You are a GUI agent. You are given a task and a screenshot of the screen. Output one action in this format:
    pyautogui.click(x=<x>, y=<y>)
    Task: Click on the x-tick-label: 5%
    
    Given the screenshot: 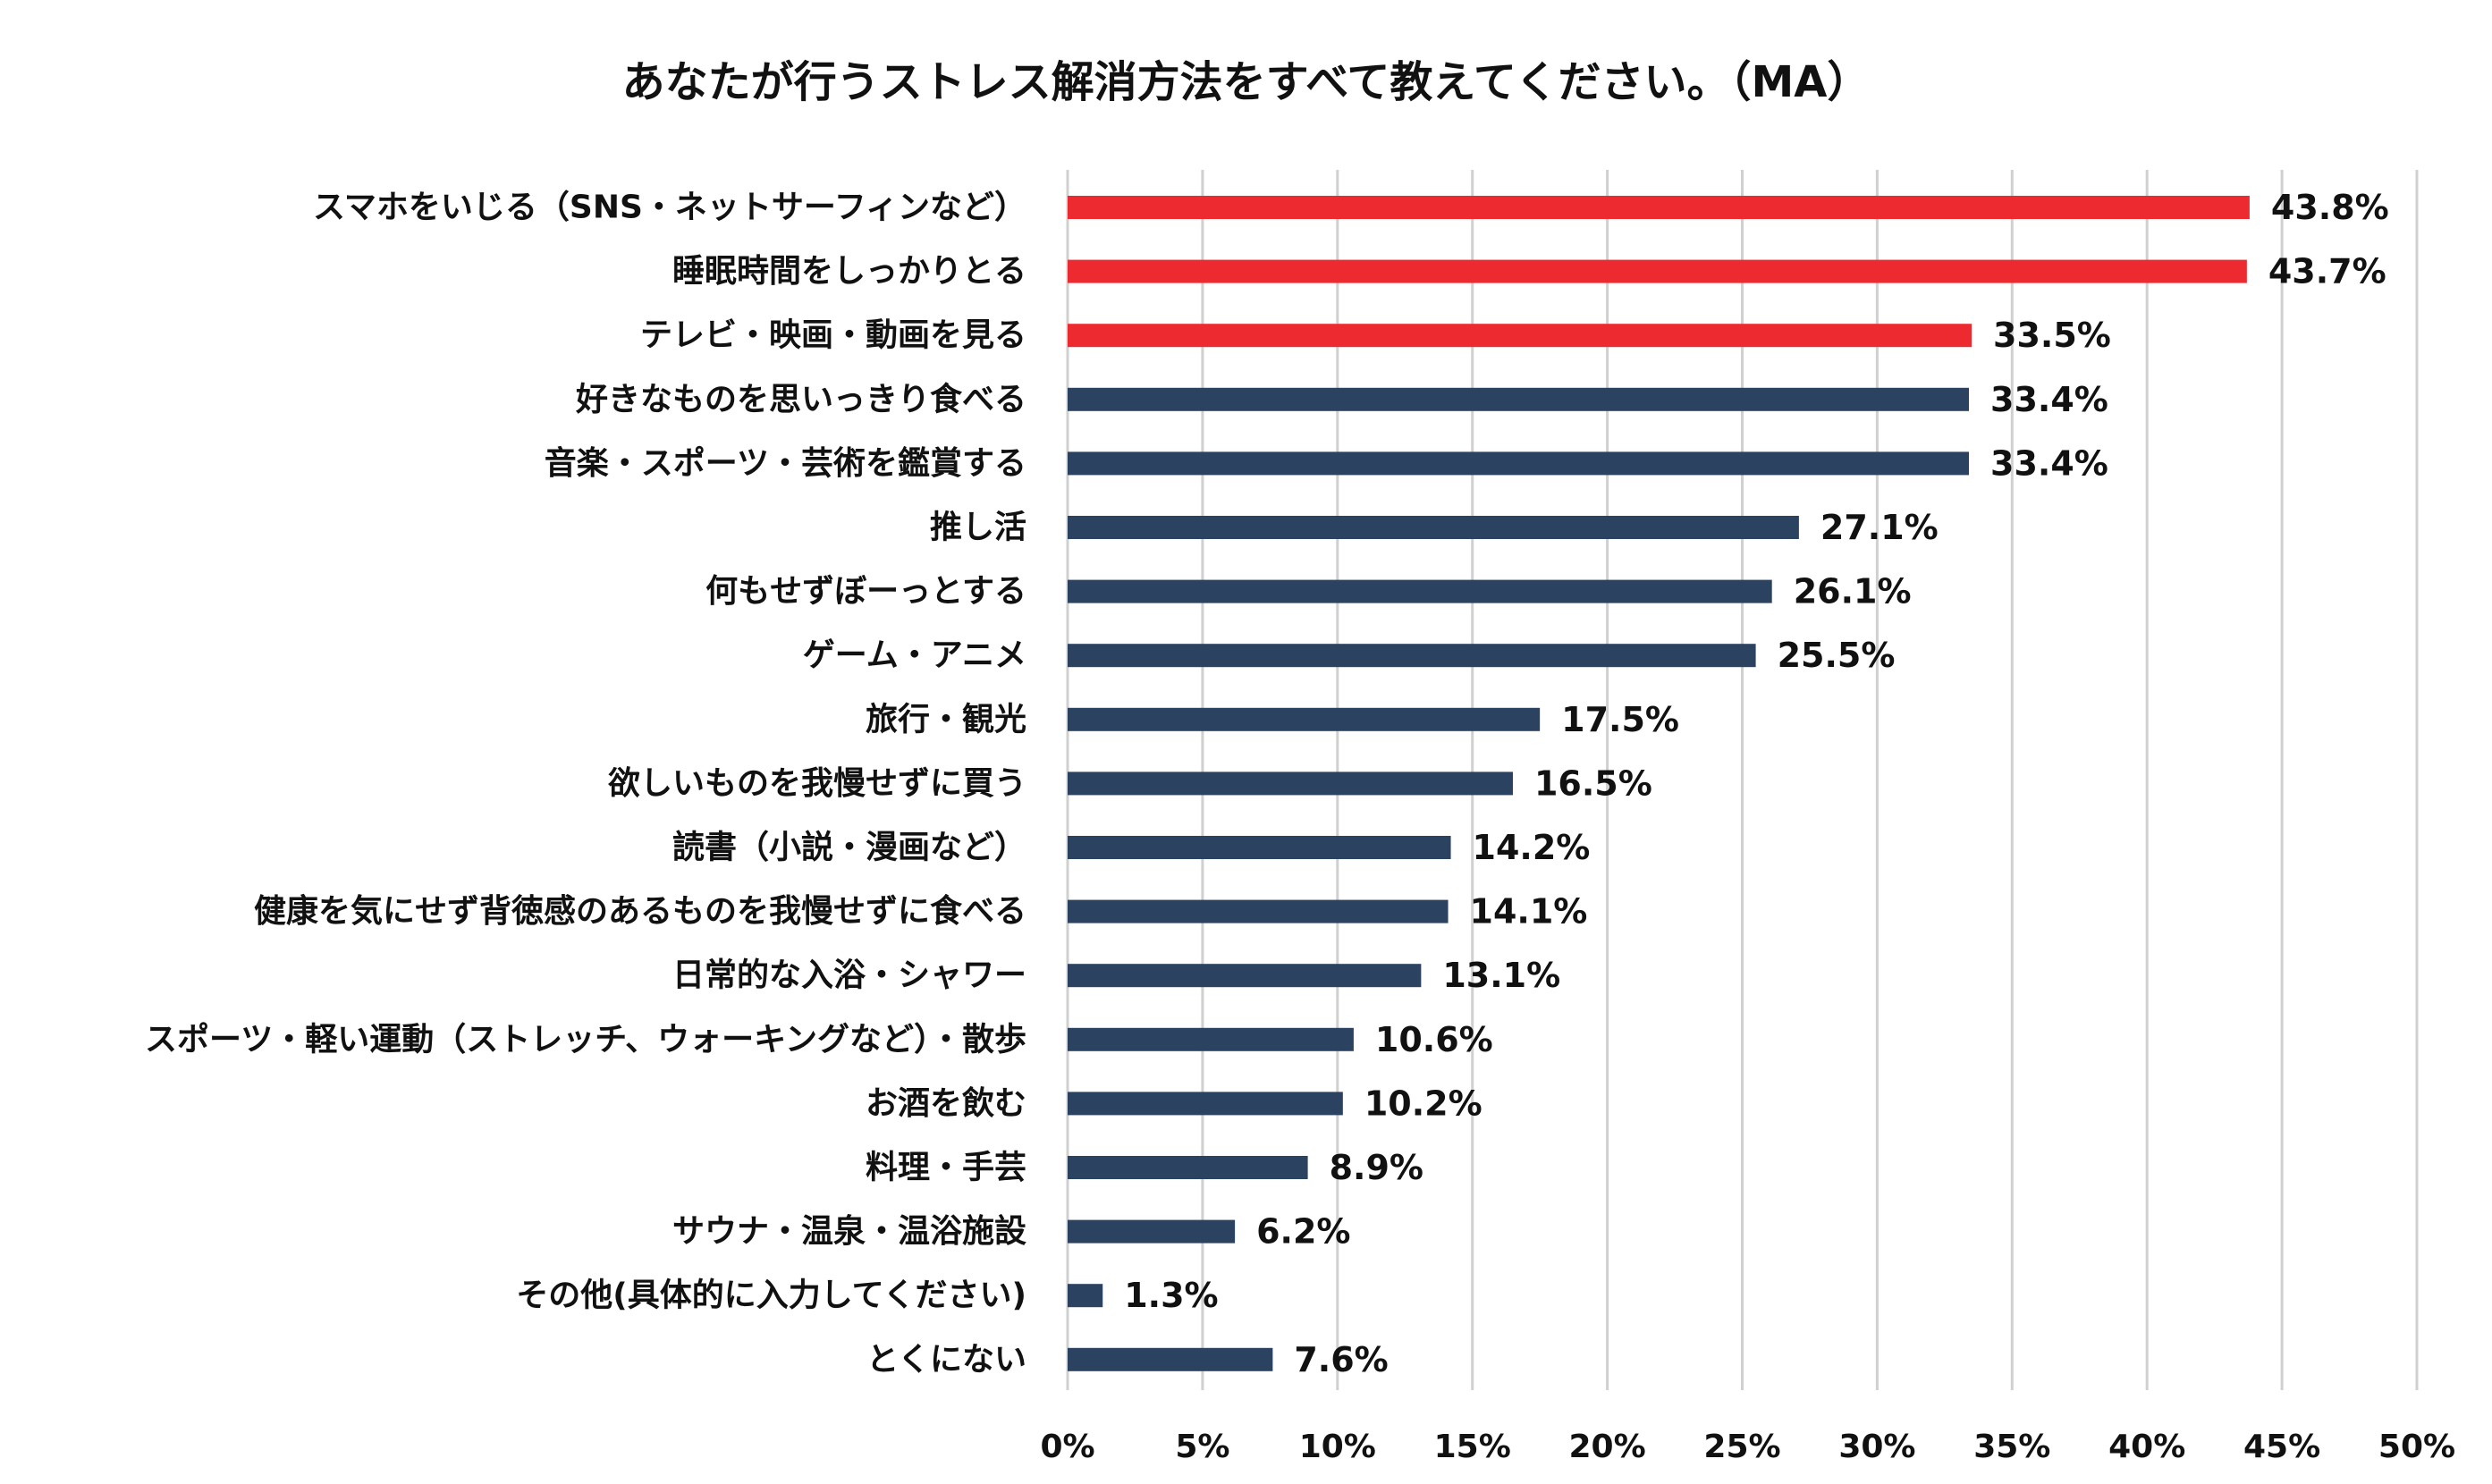 What is the action you would take?
    pyautogui.click(x=1202, y=1447)
    